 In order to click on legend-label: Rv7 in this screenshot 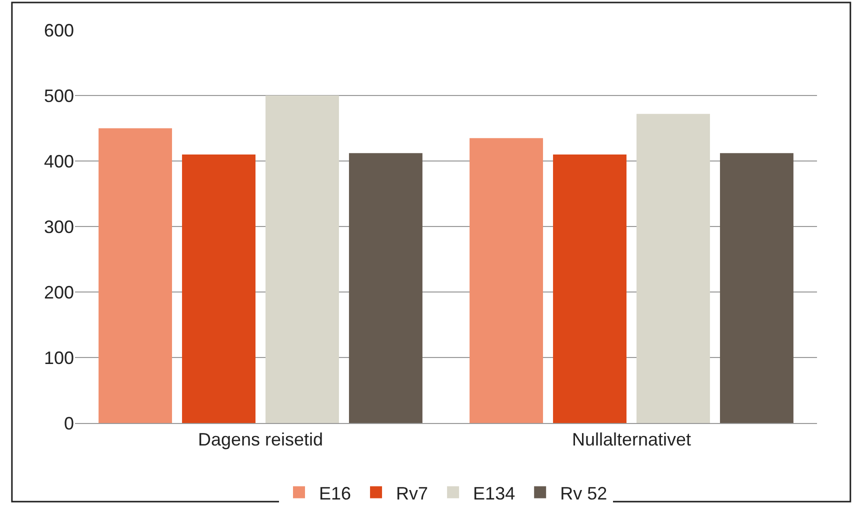, I will do `click(412, 493)`.